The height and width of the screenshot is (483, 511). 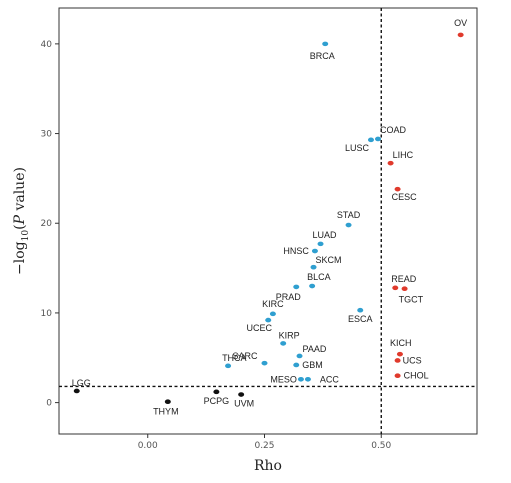 What do you see at coordinates (315, 349) in the screenshot?
I see `label-paad: PAAD` at bounding box center [315, 349].